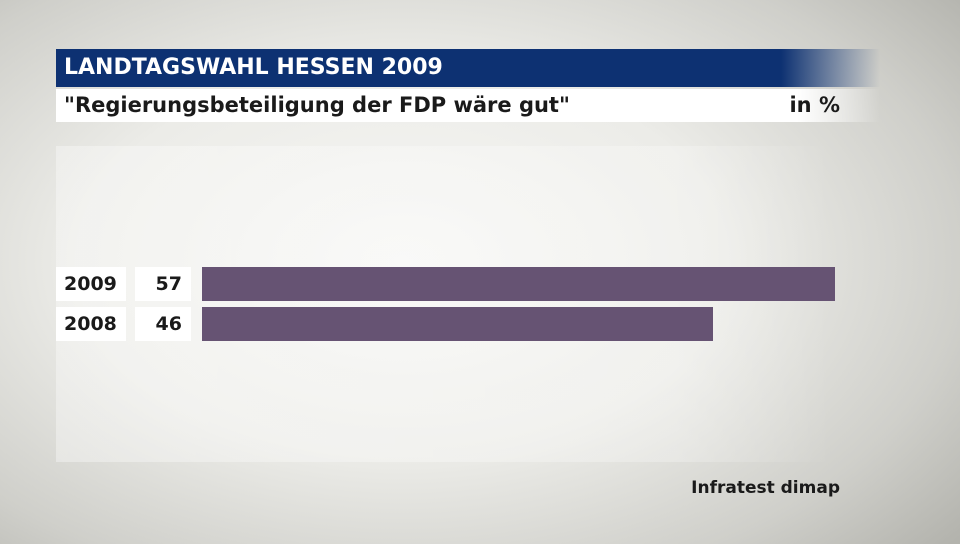 The width and height of the screenshot is (960, 544). Describe the element at coordinates (91, 324) in the screenshot. I see `category-label: 2008` at that location.